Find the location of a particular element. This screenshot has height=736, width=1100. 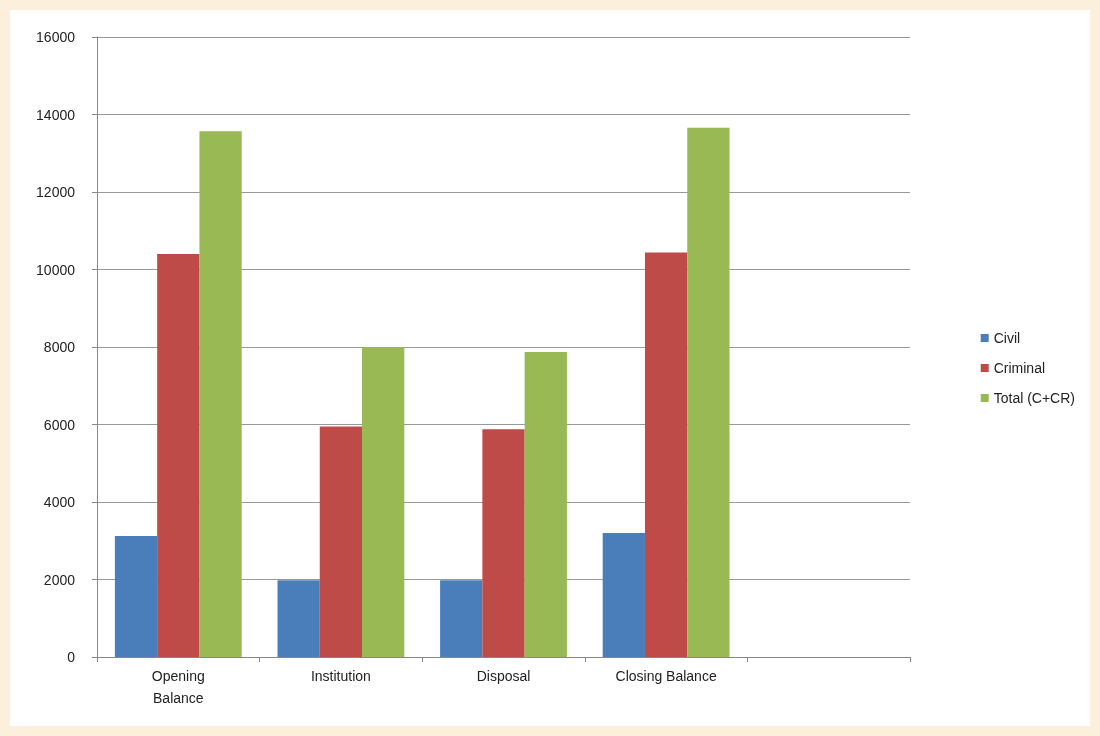

y-tick-label: 12000 is located at coordinates (56, 192).